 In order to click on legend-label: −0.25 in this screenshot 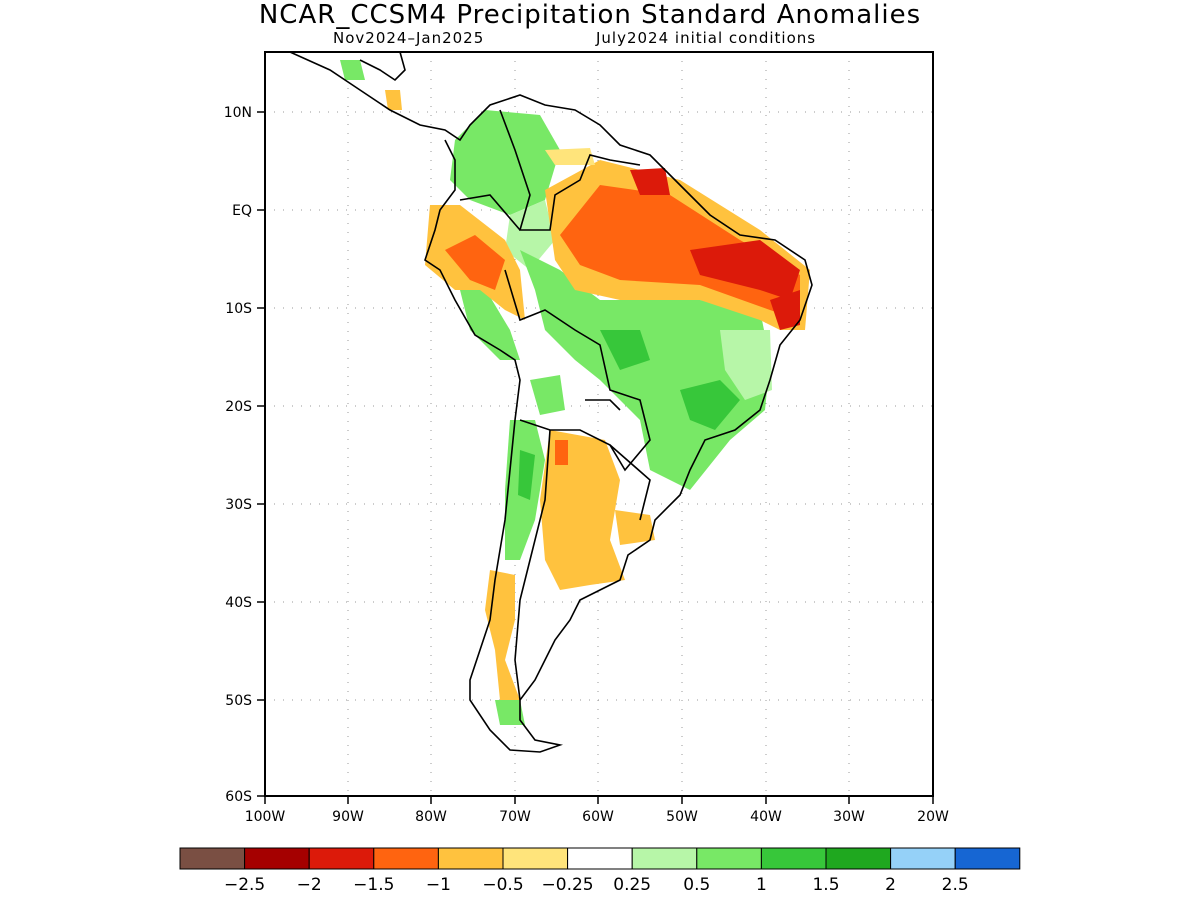, I will do `click(568, 885)`.